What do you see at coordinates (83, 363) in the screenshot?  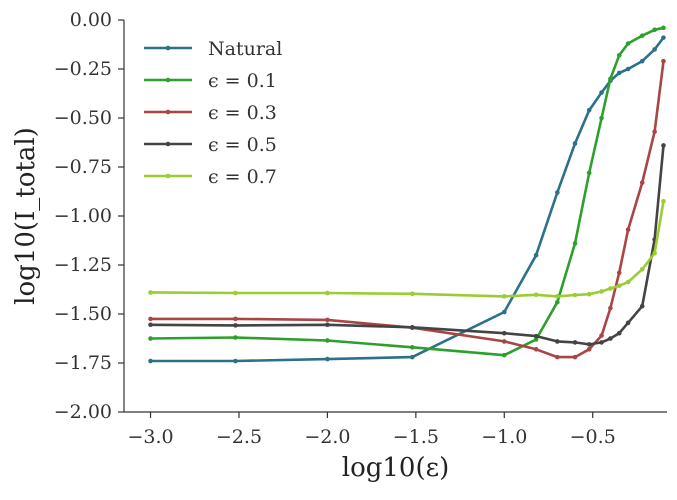 I see `y-tick-label: −1.75` at bounding box center [83, 363].